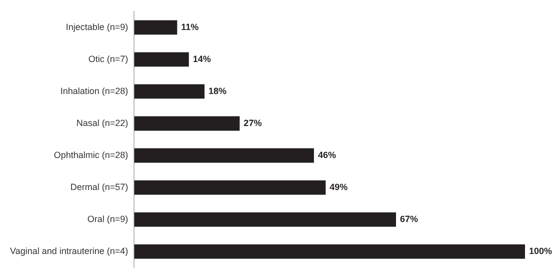 The image size is (555, 279). Describe the element at coordinates (409, 219) in the screenshot. I see `data-label: 67%` at that location.